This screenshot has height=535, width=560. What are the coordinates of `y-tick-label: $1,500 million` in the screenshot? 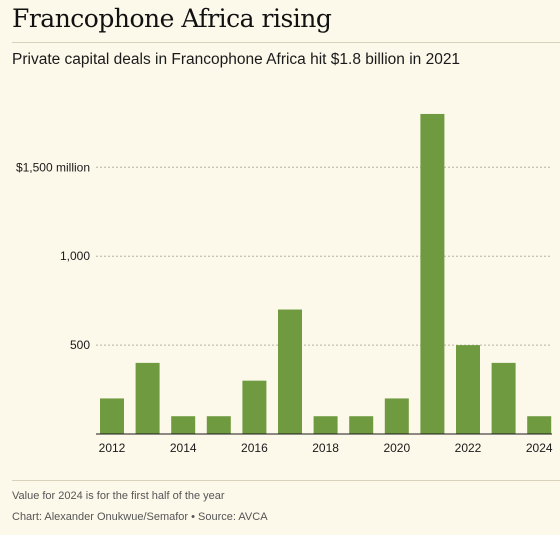 It's located at (53, 167).